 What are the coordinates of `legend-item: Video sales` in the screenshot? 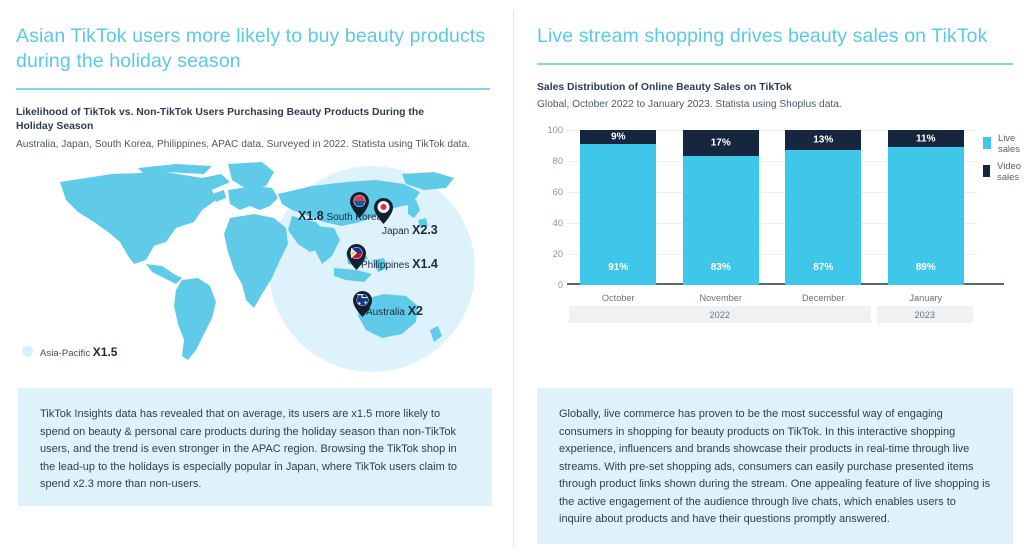 It's located at (1003, 171).